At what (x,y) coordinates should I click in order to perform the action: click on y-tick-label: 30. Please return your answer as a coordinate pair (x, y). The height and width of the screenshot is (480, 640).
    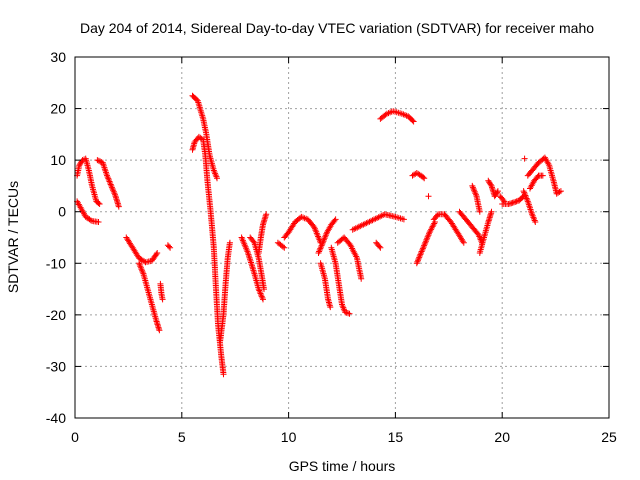
    Looking at the image, I should click on (58, 57).